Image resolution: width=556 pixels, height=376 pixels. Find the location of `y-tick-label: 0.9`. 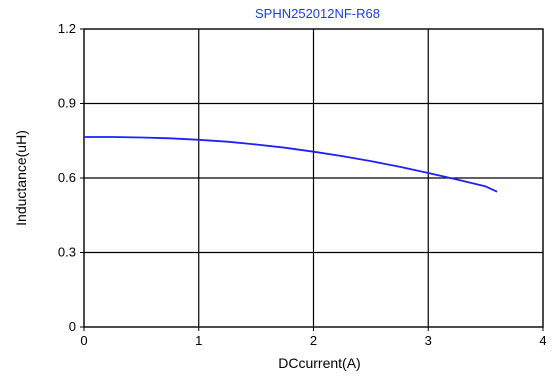

y-tick-label: 0.9 is located at coordinates (67, 103).